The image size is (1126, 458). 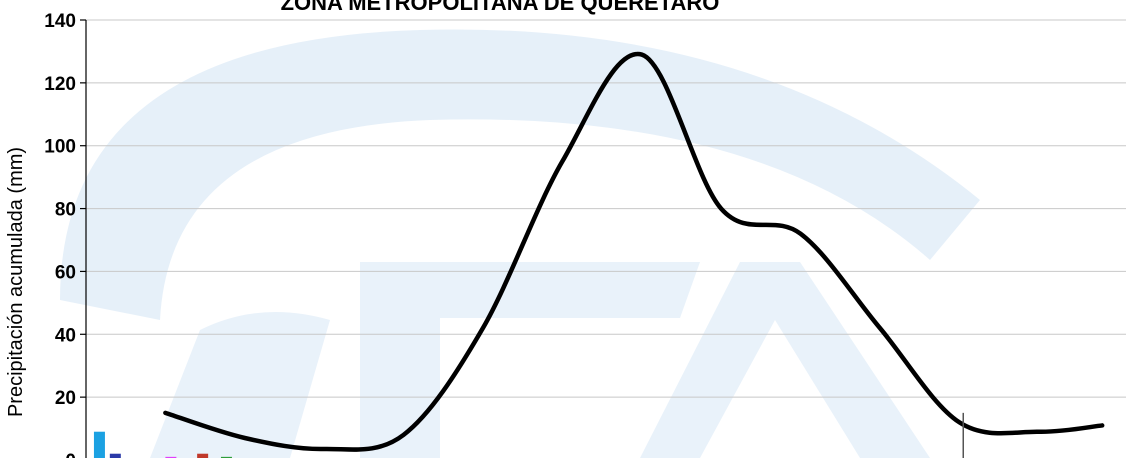 I want to click on y-tick-20: 20, so click(x=65, y=398).